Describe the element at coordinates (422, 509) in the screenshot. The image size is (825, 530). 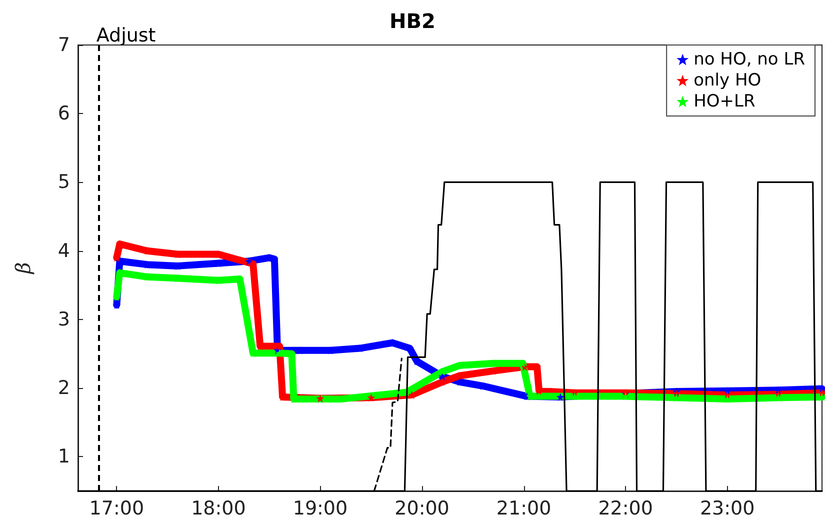
I see `x-tick-label: 20:00` at that location.